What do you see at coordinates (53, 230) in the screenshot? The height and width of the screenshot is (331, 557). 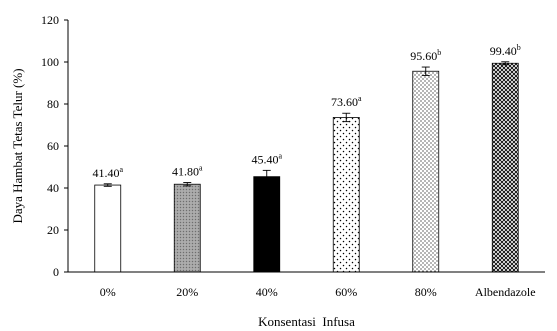 I see `y-tick-label: 20` at bounding box center [53, 230].